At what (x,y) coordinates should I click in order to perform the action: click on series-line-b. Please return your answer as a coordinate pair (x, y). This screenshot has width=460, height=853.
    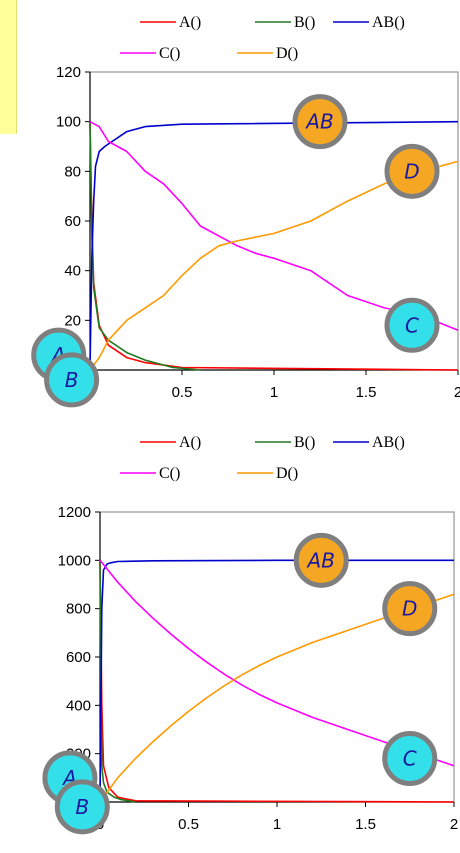
    Looking at the image, I should click on (145, 246).